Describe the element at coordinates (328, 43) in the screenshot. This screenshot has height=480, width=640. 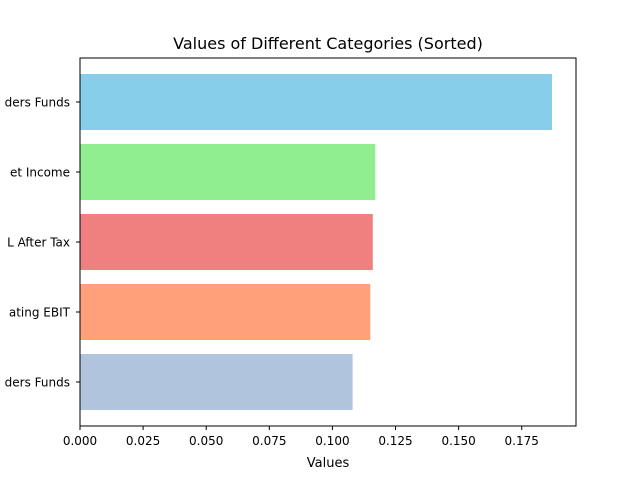
I see `chart-title: Values of Different Categories (Sorted)` at that location.